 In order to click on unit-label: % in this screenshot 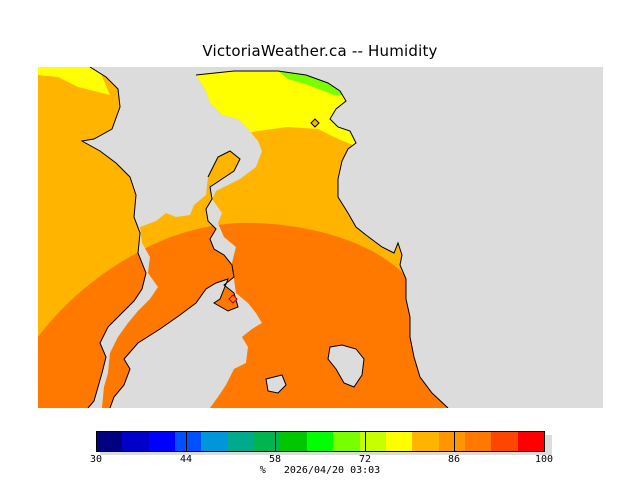, I will do `click(262, 470)`.